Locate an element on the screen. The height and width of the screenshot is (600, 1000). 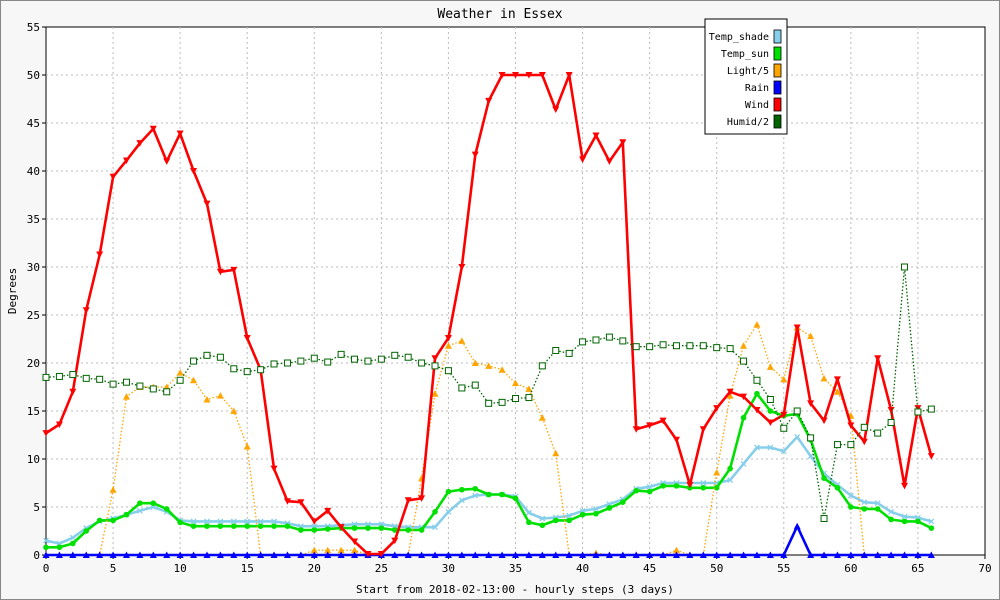
x-tick-label: 55 is located at coordinates (783, 568).